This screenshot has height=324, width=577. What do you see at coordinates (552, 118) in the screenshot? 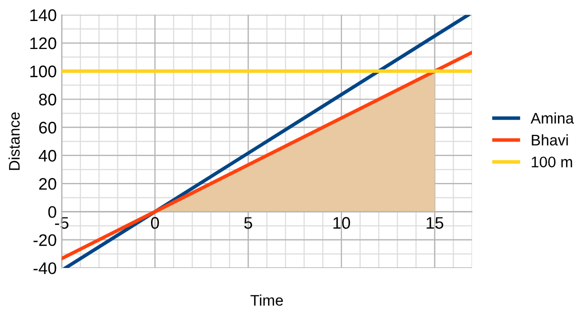
I see `legend-label: Amina` at bounding box center [552, 118].